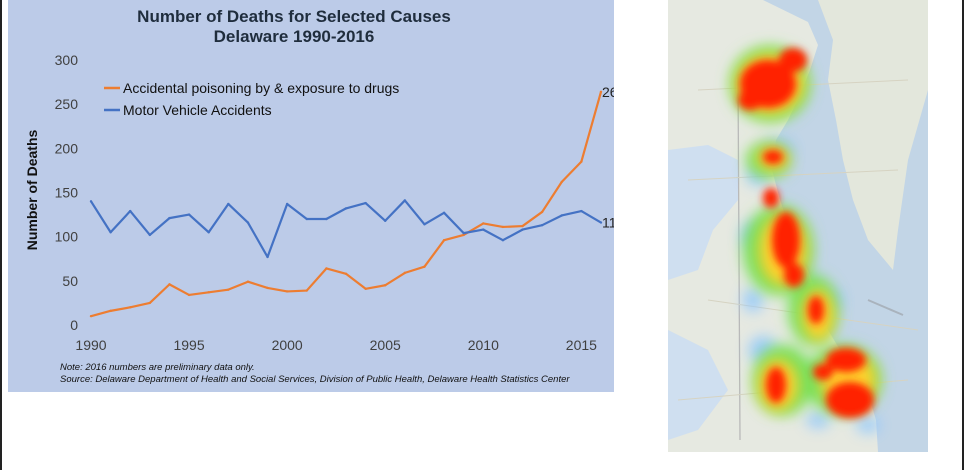  What do you see at coordinates (67, 104) in the screenshot?
I see `y-tick-label: 250` at bounding box center [67, 104].